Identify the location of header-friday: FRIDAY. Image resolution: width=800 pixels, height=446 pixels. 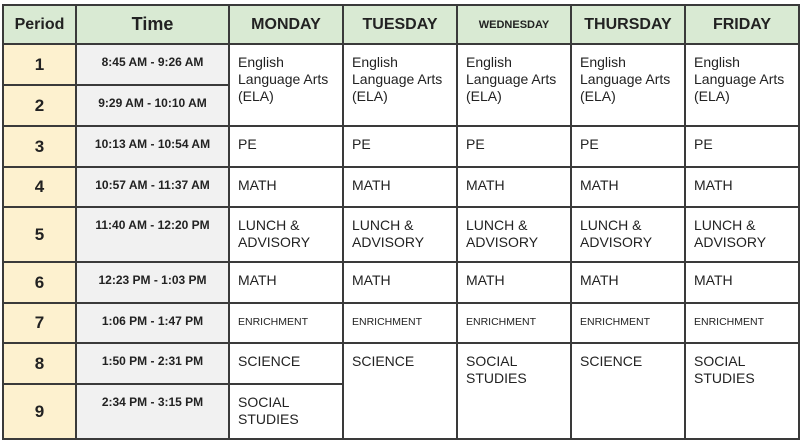
(742, 24).